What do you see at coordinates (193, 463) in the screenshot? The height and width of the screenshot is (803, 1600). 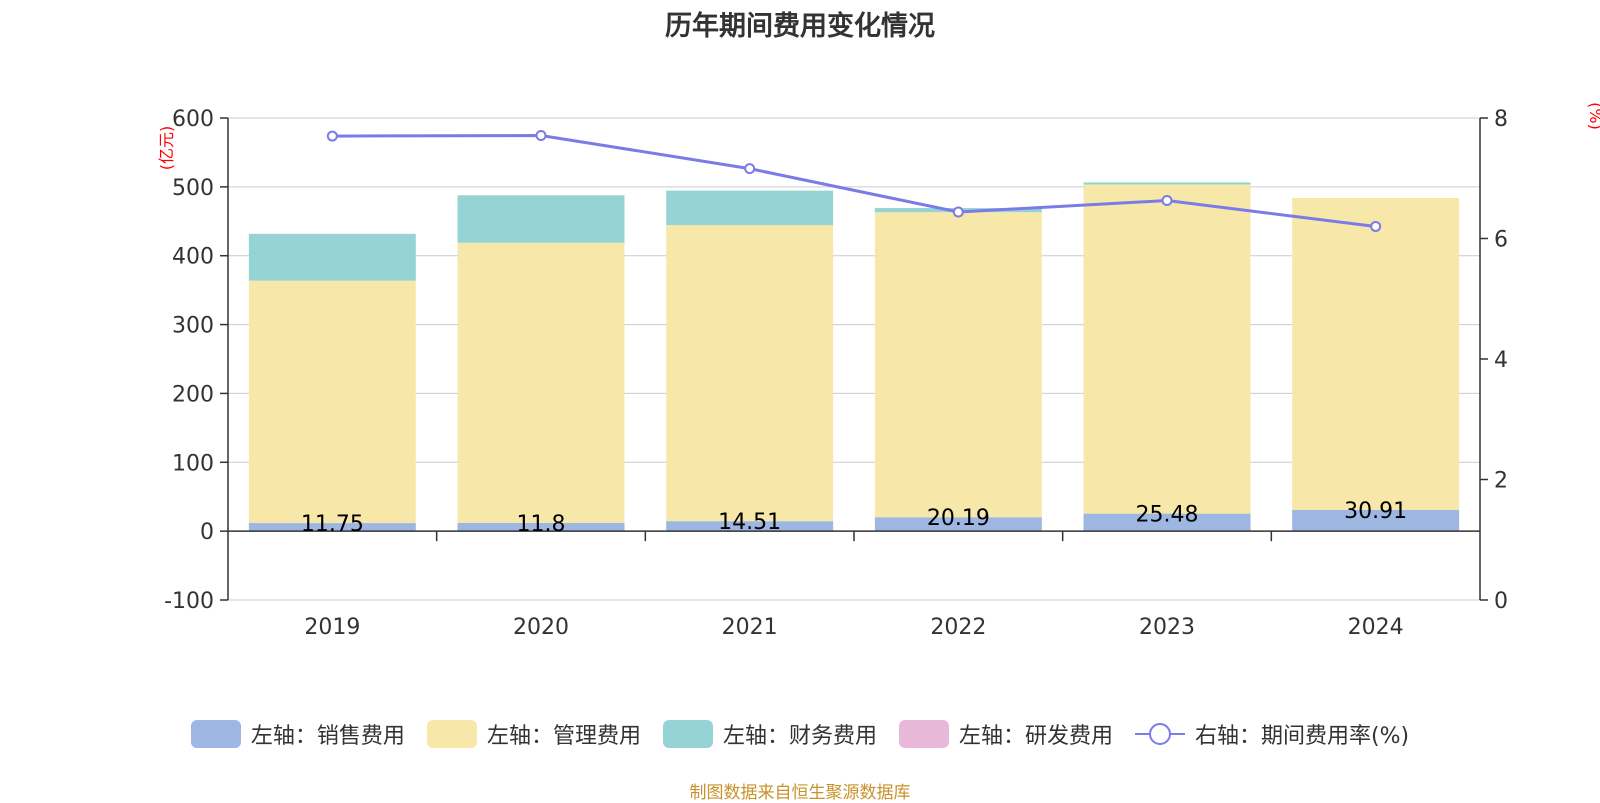 I see `left-axis-tick-label: 100` at bounding box center [193, 463].